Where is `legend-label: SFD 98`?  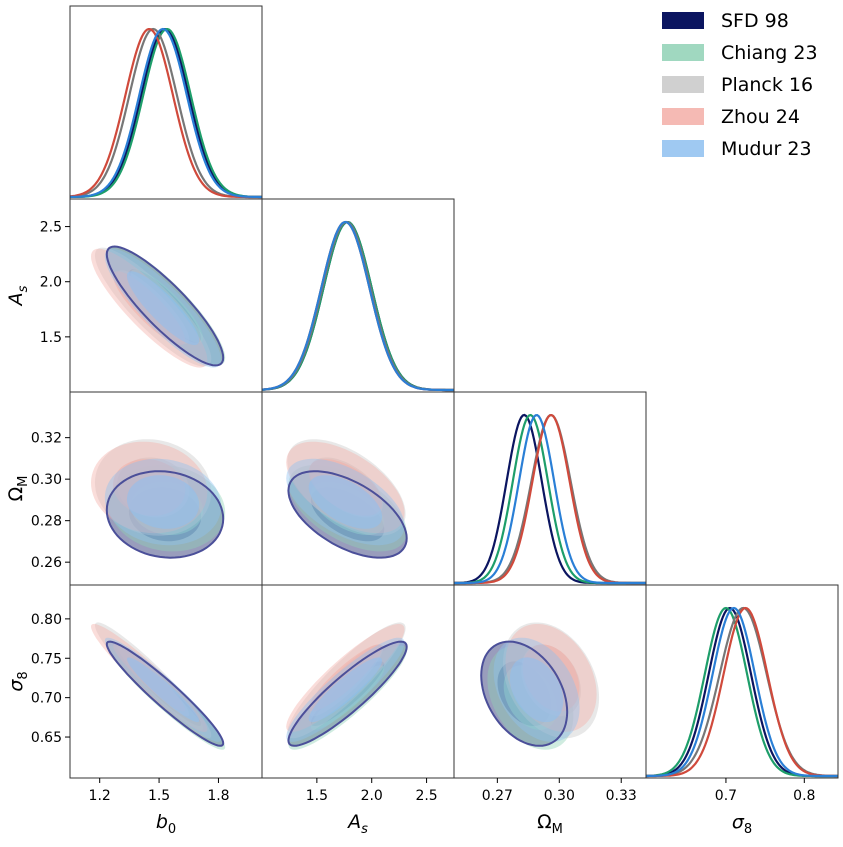 legend-label: SFD 98 is located at coordinates (755, 21).